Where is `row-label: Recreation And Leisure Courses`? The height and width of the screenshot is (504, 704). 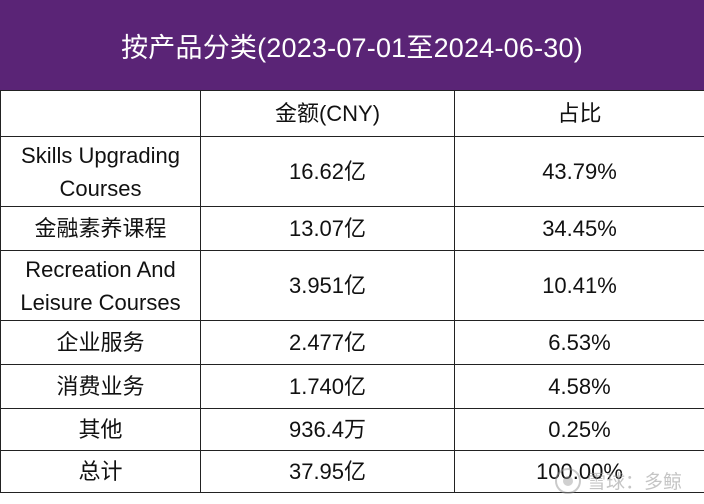
row-label: Recreation And Leisure Courses is located at coordinates (100, 285).